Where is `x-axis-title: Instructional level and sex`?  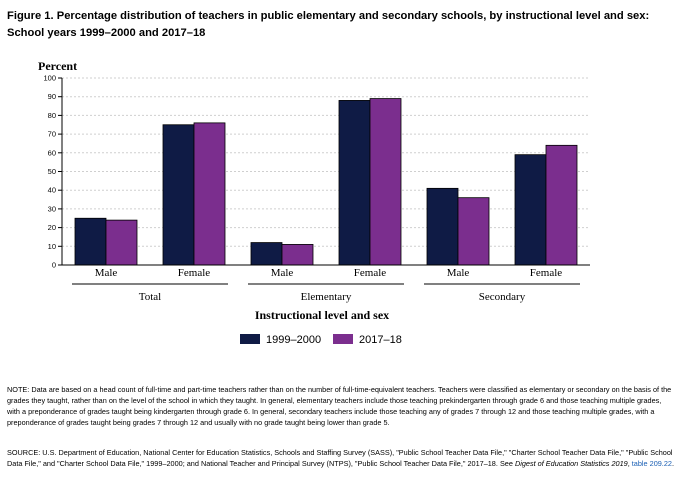 x-axis-title: Instructional level and sex is located at coordinates (322, 315).